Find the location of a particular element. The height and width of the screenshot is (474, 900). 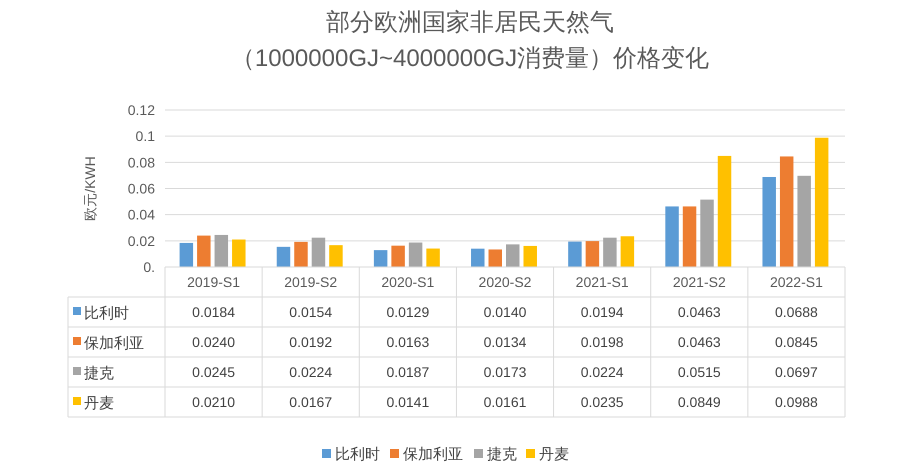

x-tick-label: 2021-S1 is located at coordinates (602, 282).